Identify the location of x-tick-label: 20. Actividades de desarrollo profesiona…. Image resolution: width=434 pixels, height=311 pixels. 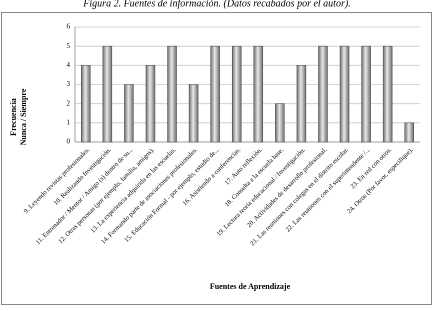
(287, 187).